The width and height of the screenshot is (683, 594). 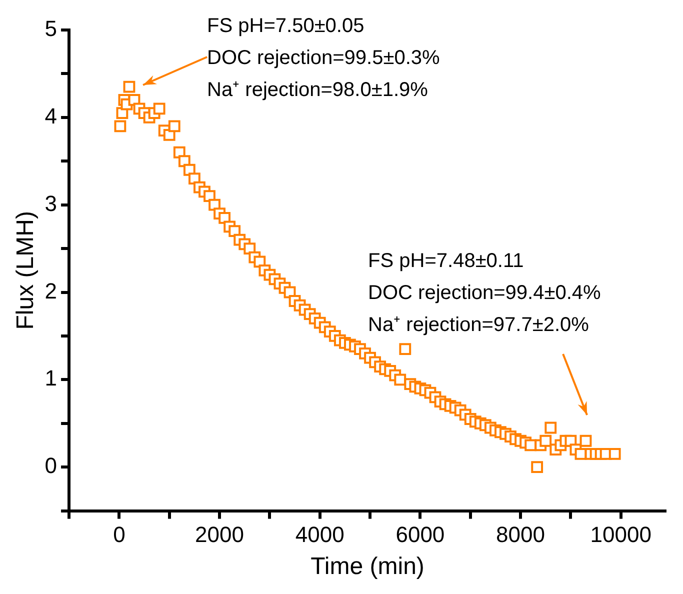 What do you see at coordinates (51, 291) in the screenshot?
I see `y-tick-label: 2` at bounding box center [51, 291].